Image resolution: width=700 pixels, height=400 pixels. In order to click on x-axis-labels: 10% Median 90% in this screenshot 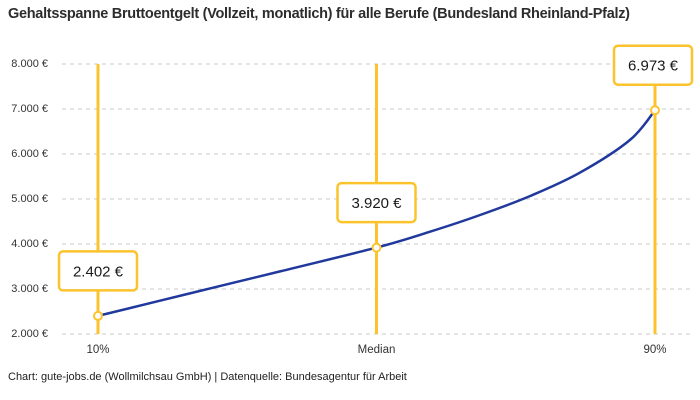, I will do `click(376, 350)`.